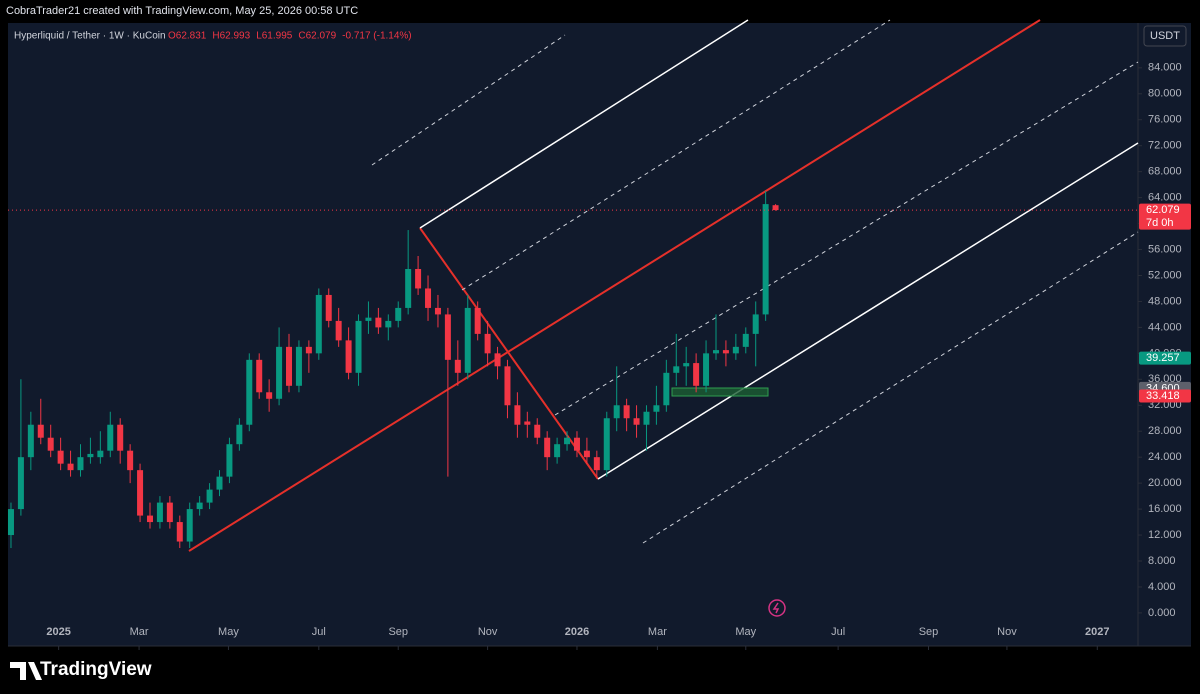 The height and width of the screenshot is (694, 1200). I want to click on price-label: 33.418, so click(1163, 396).